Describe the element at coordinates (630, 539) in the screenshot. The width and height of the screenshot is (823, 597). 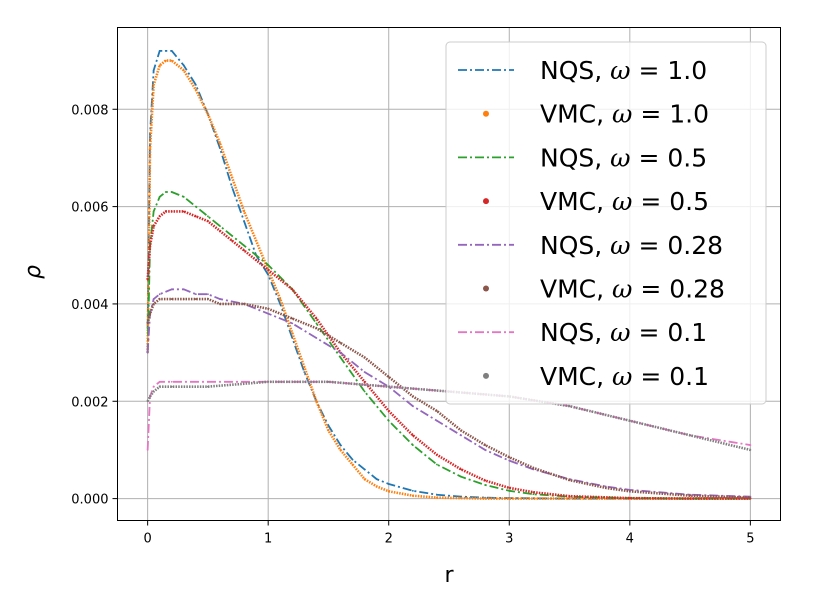
I see `x-tick-label: 4` at that location.